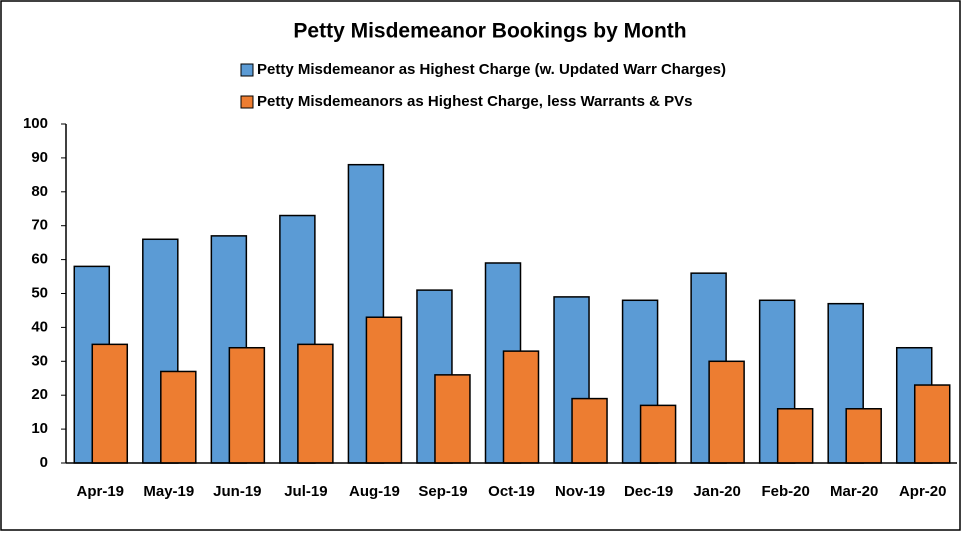 Image resolution: width=961 pixels, height=536 pixels. Describe the element at coordinates (39, 360) in the screenshot. I see `y-tick-label: 30` at that location.